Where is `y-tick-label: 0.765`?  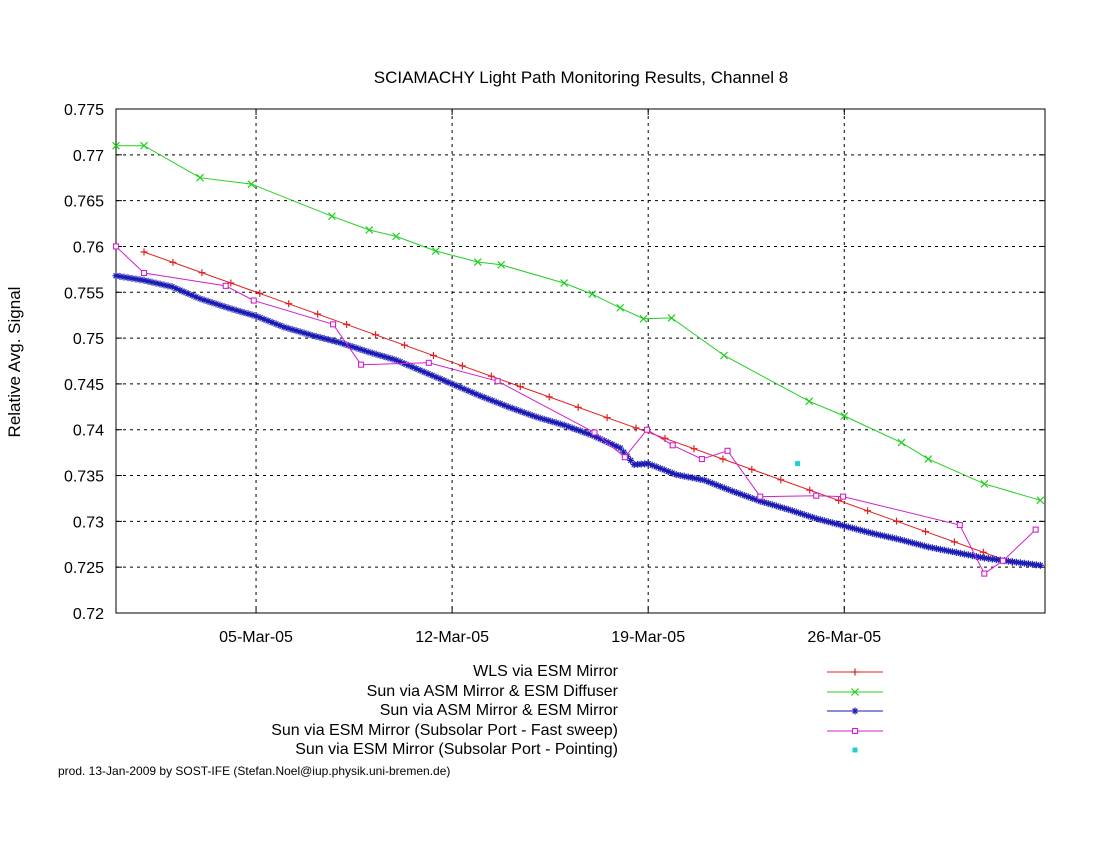 y-tick-label: 0.765 is located at coordinates (84, 202).